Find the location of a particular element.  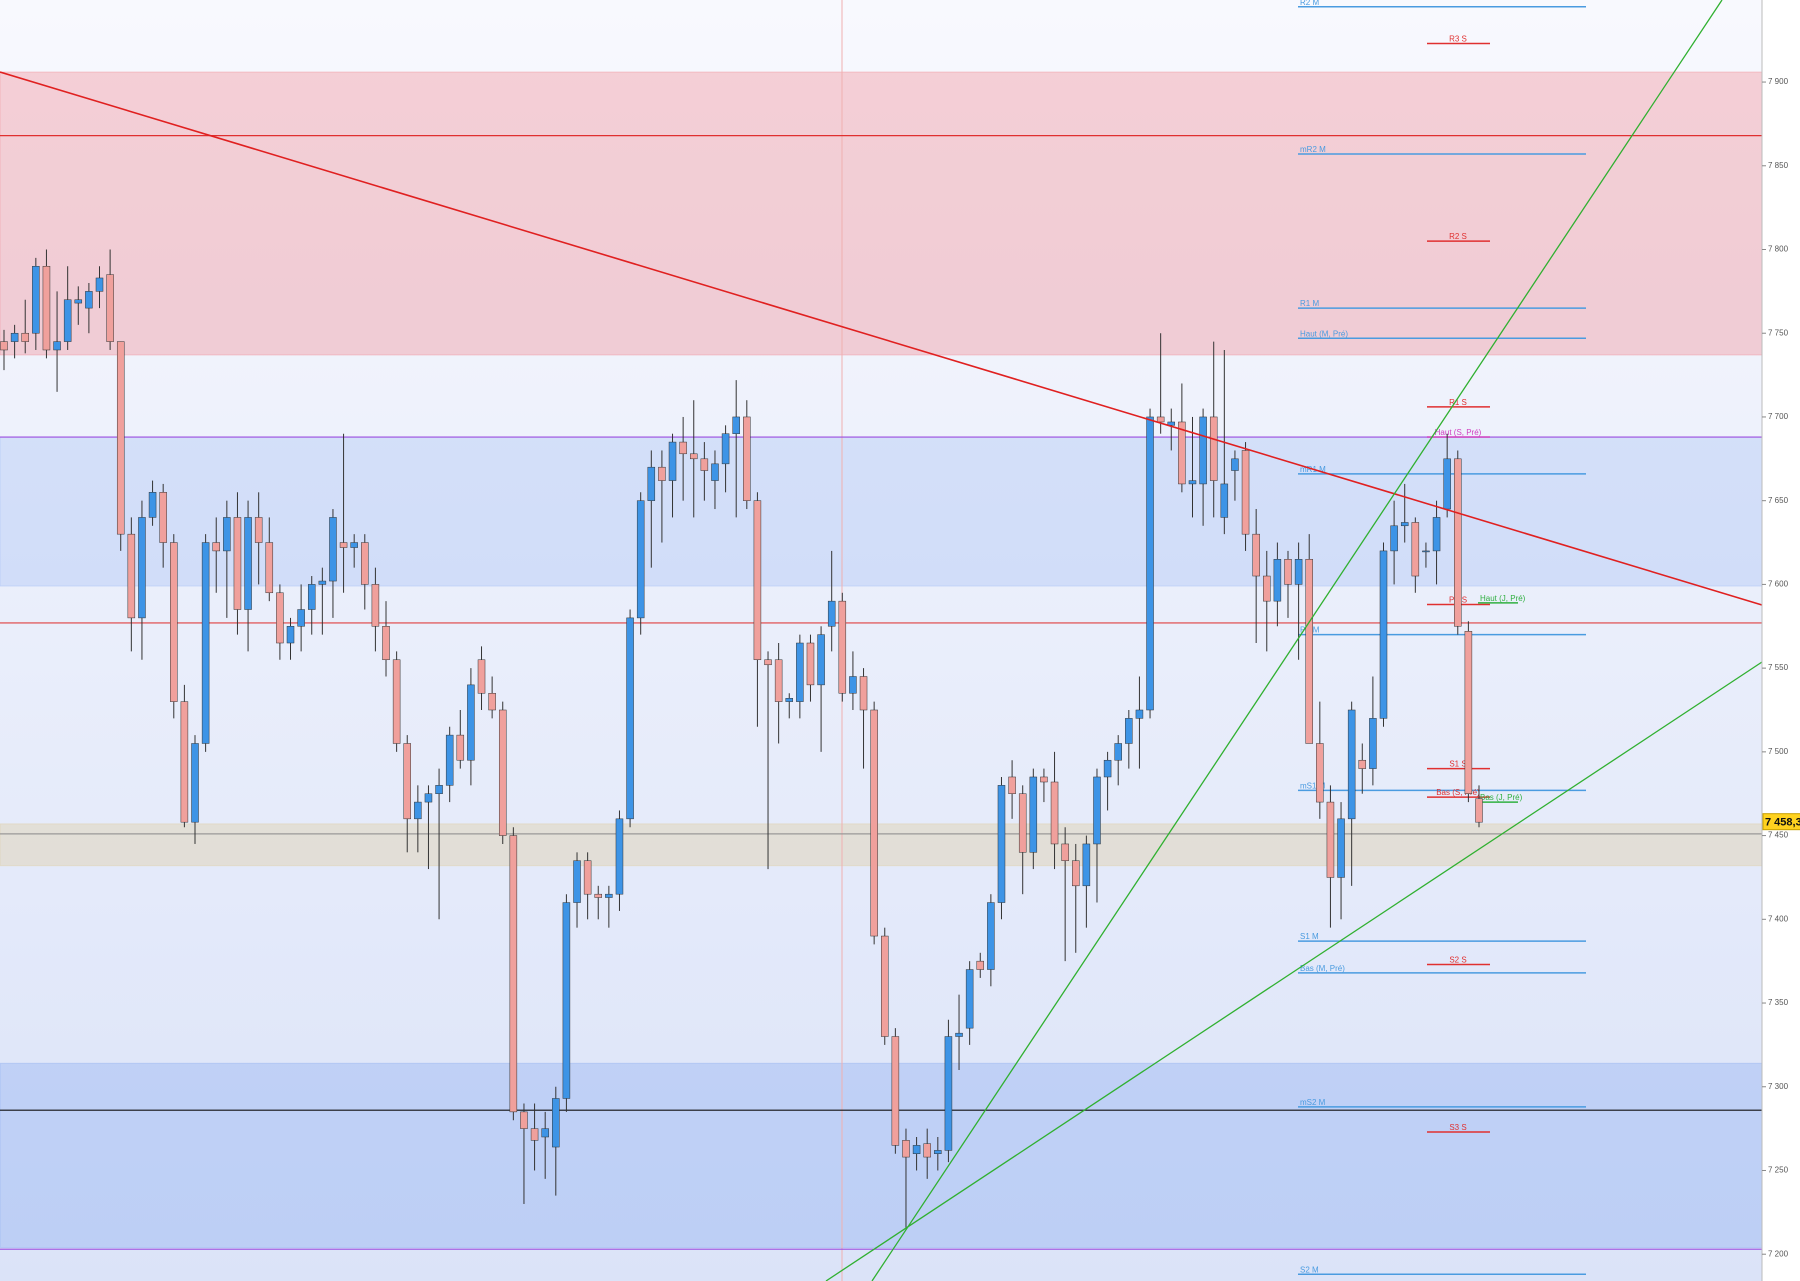

level-label: S2 S is located at coordinates (1457, 960).